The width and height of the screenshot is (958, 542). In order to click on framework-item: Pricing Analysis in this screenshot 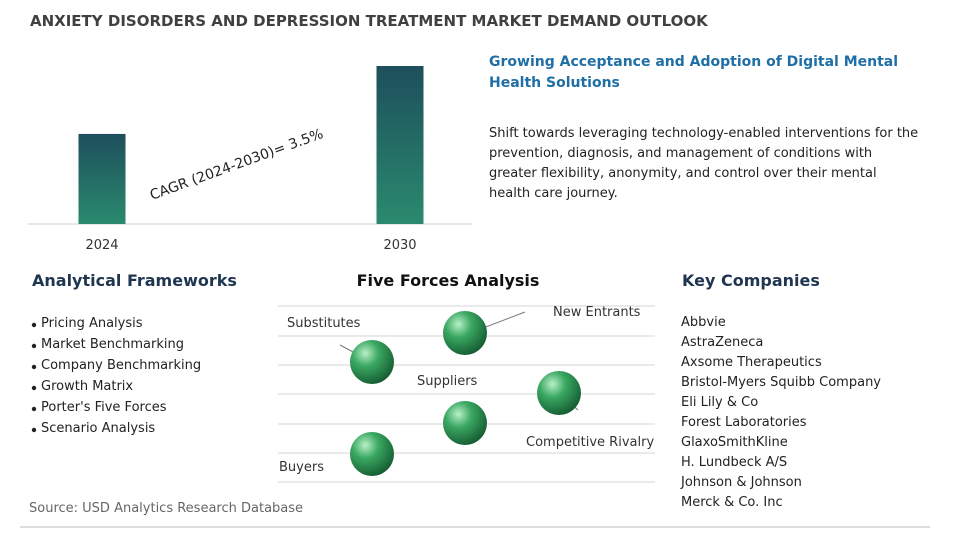, I will do `click(92, 323)`.